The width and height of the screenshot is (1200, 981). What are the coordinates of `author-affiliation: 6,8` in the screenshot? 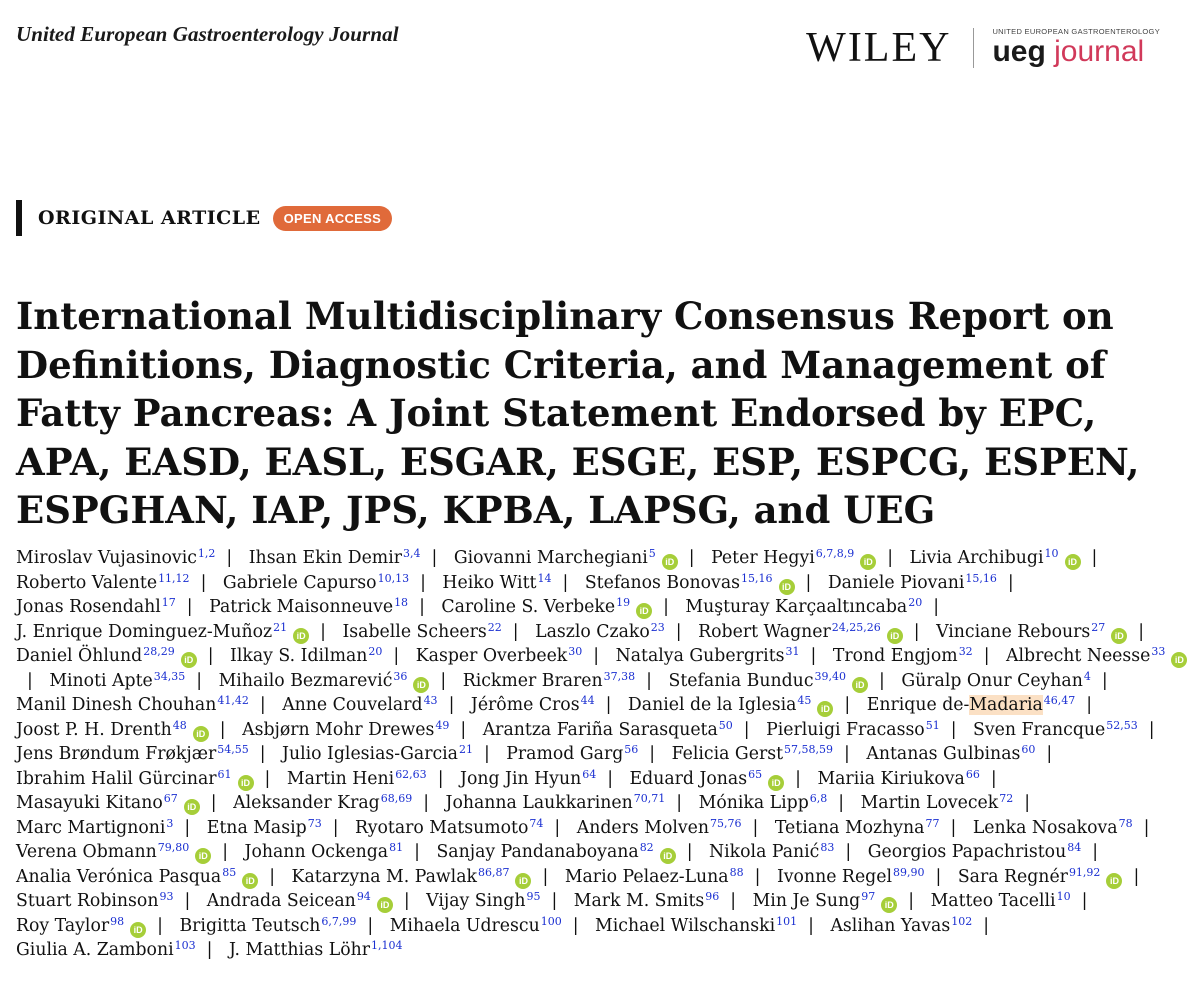 It's located at (818, 798).